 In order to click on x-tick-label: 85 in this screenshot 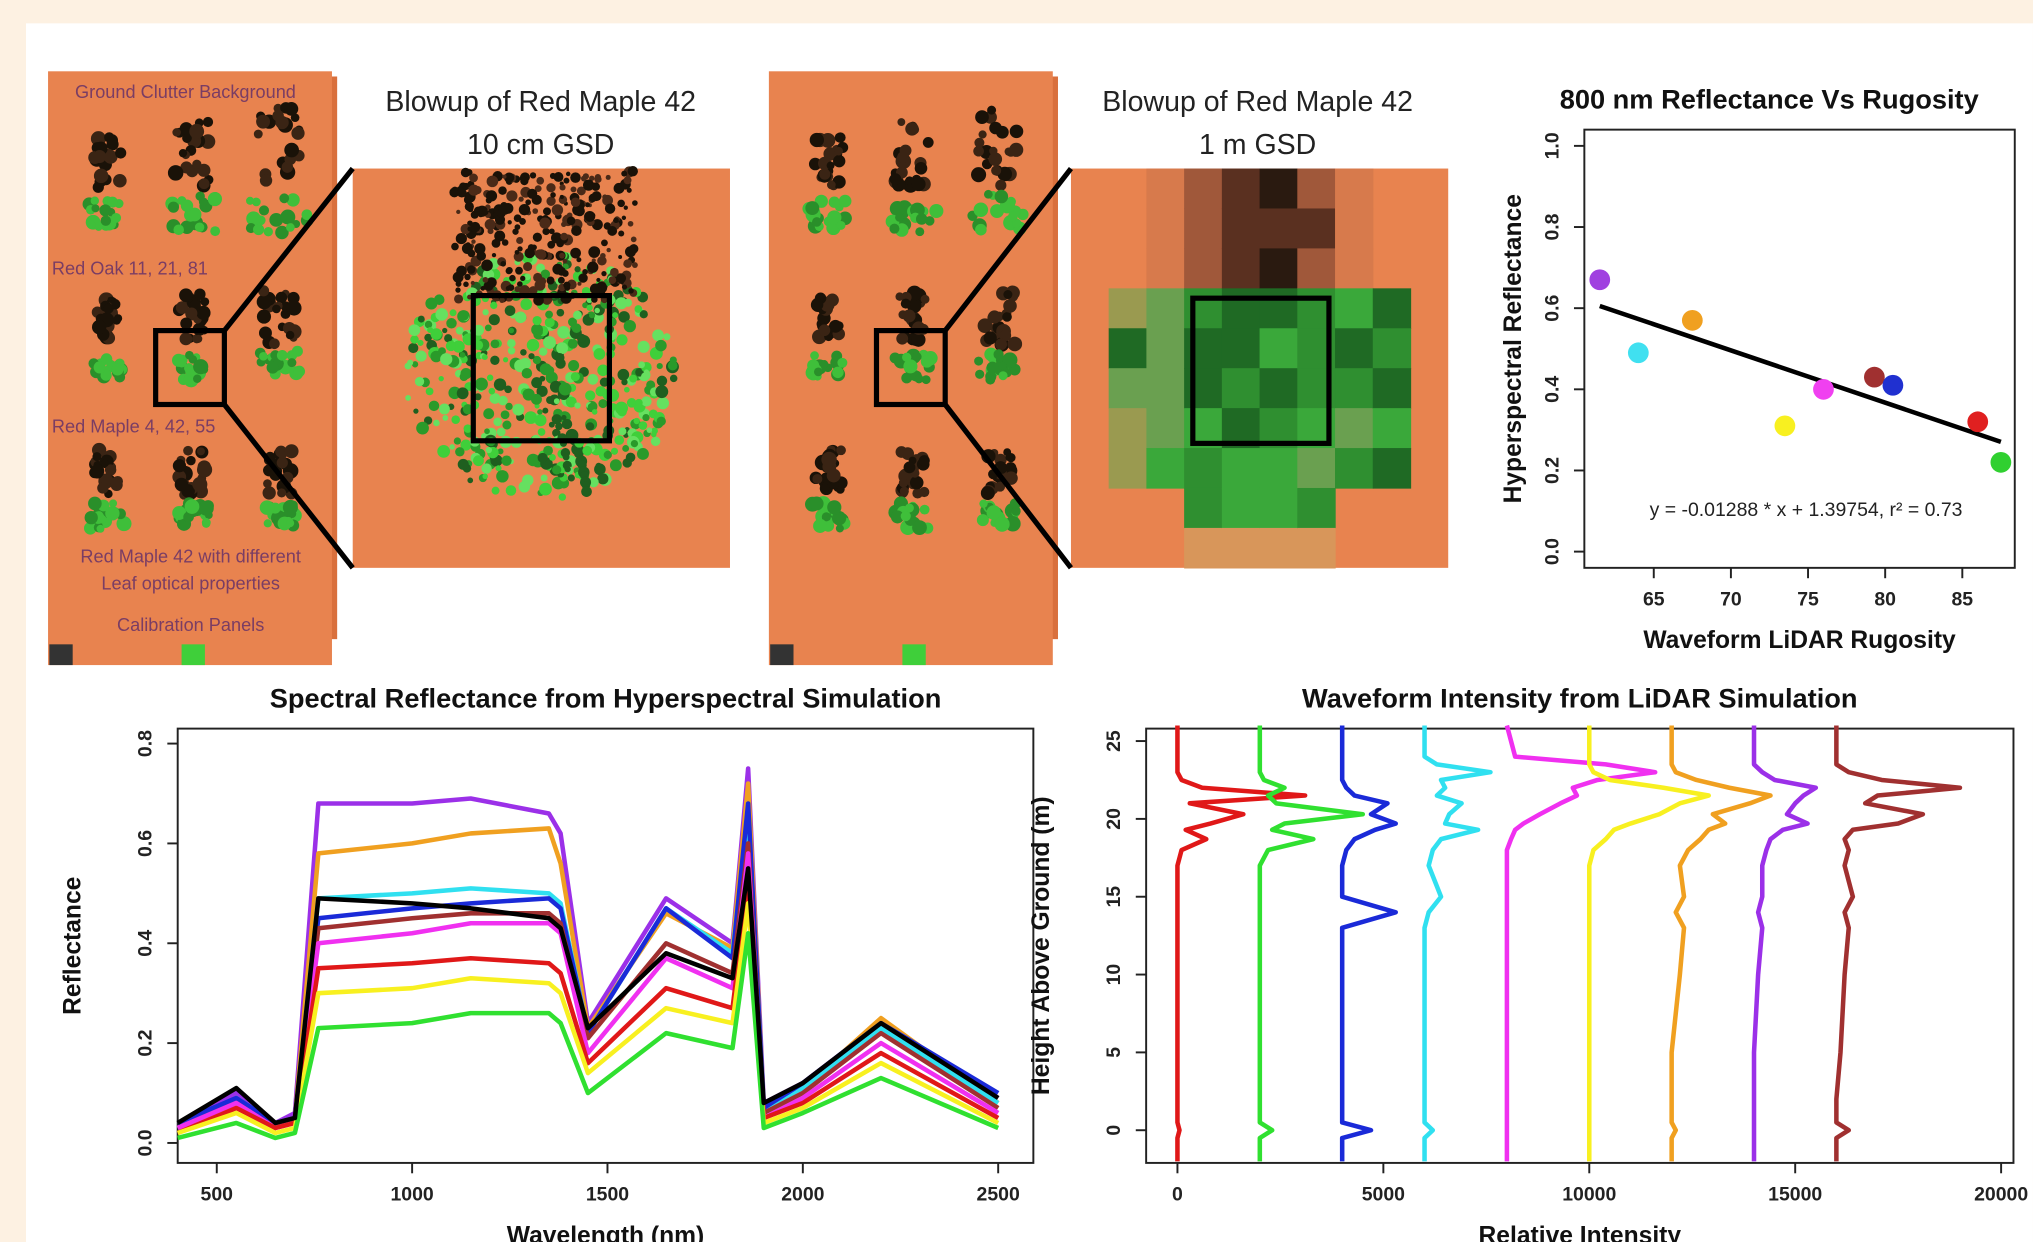, I will do `click(1963, 599)`.